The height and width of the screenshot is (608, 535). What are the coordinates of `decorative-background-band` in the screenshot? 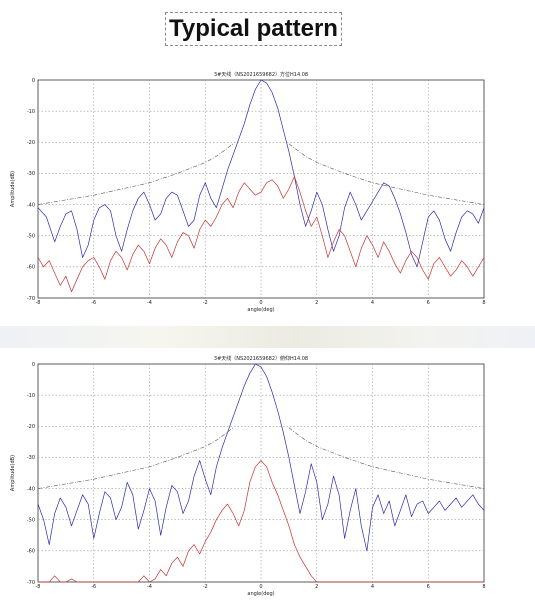 It's located at (267, 337).